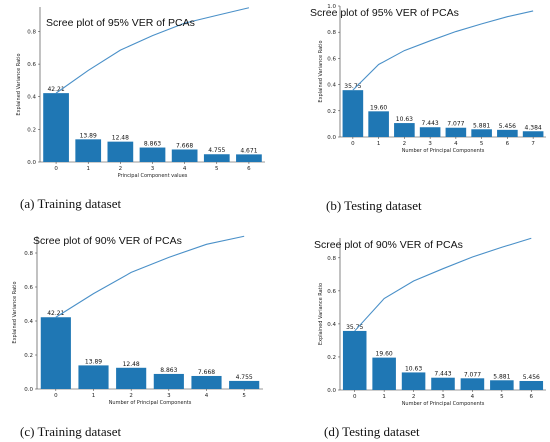 This screenshot has height=442, width=550. What do you see at coordinates (352, 86) in the screenshot?
I see `data-label: 35.75` at bounding box center [352, 86].